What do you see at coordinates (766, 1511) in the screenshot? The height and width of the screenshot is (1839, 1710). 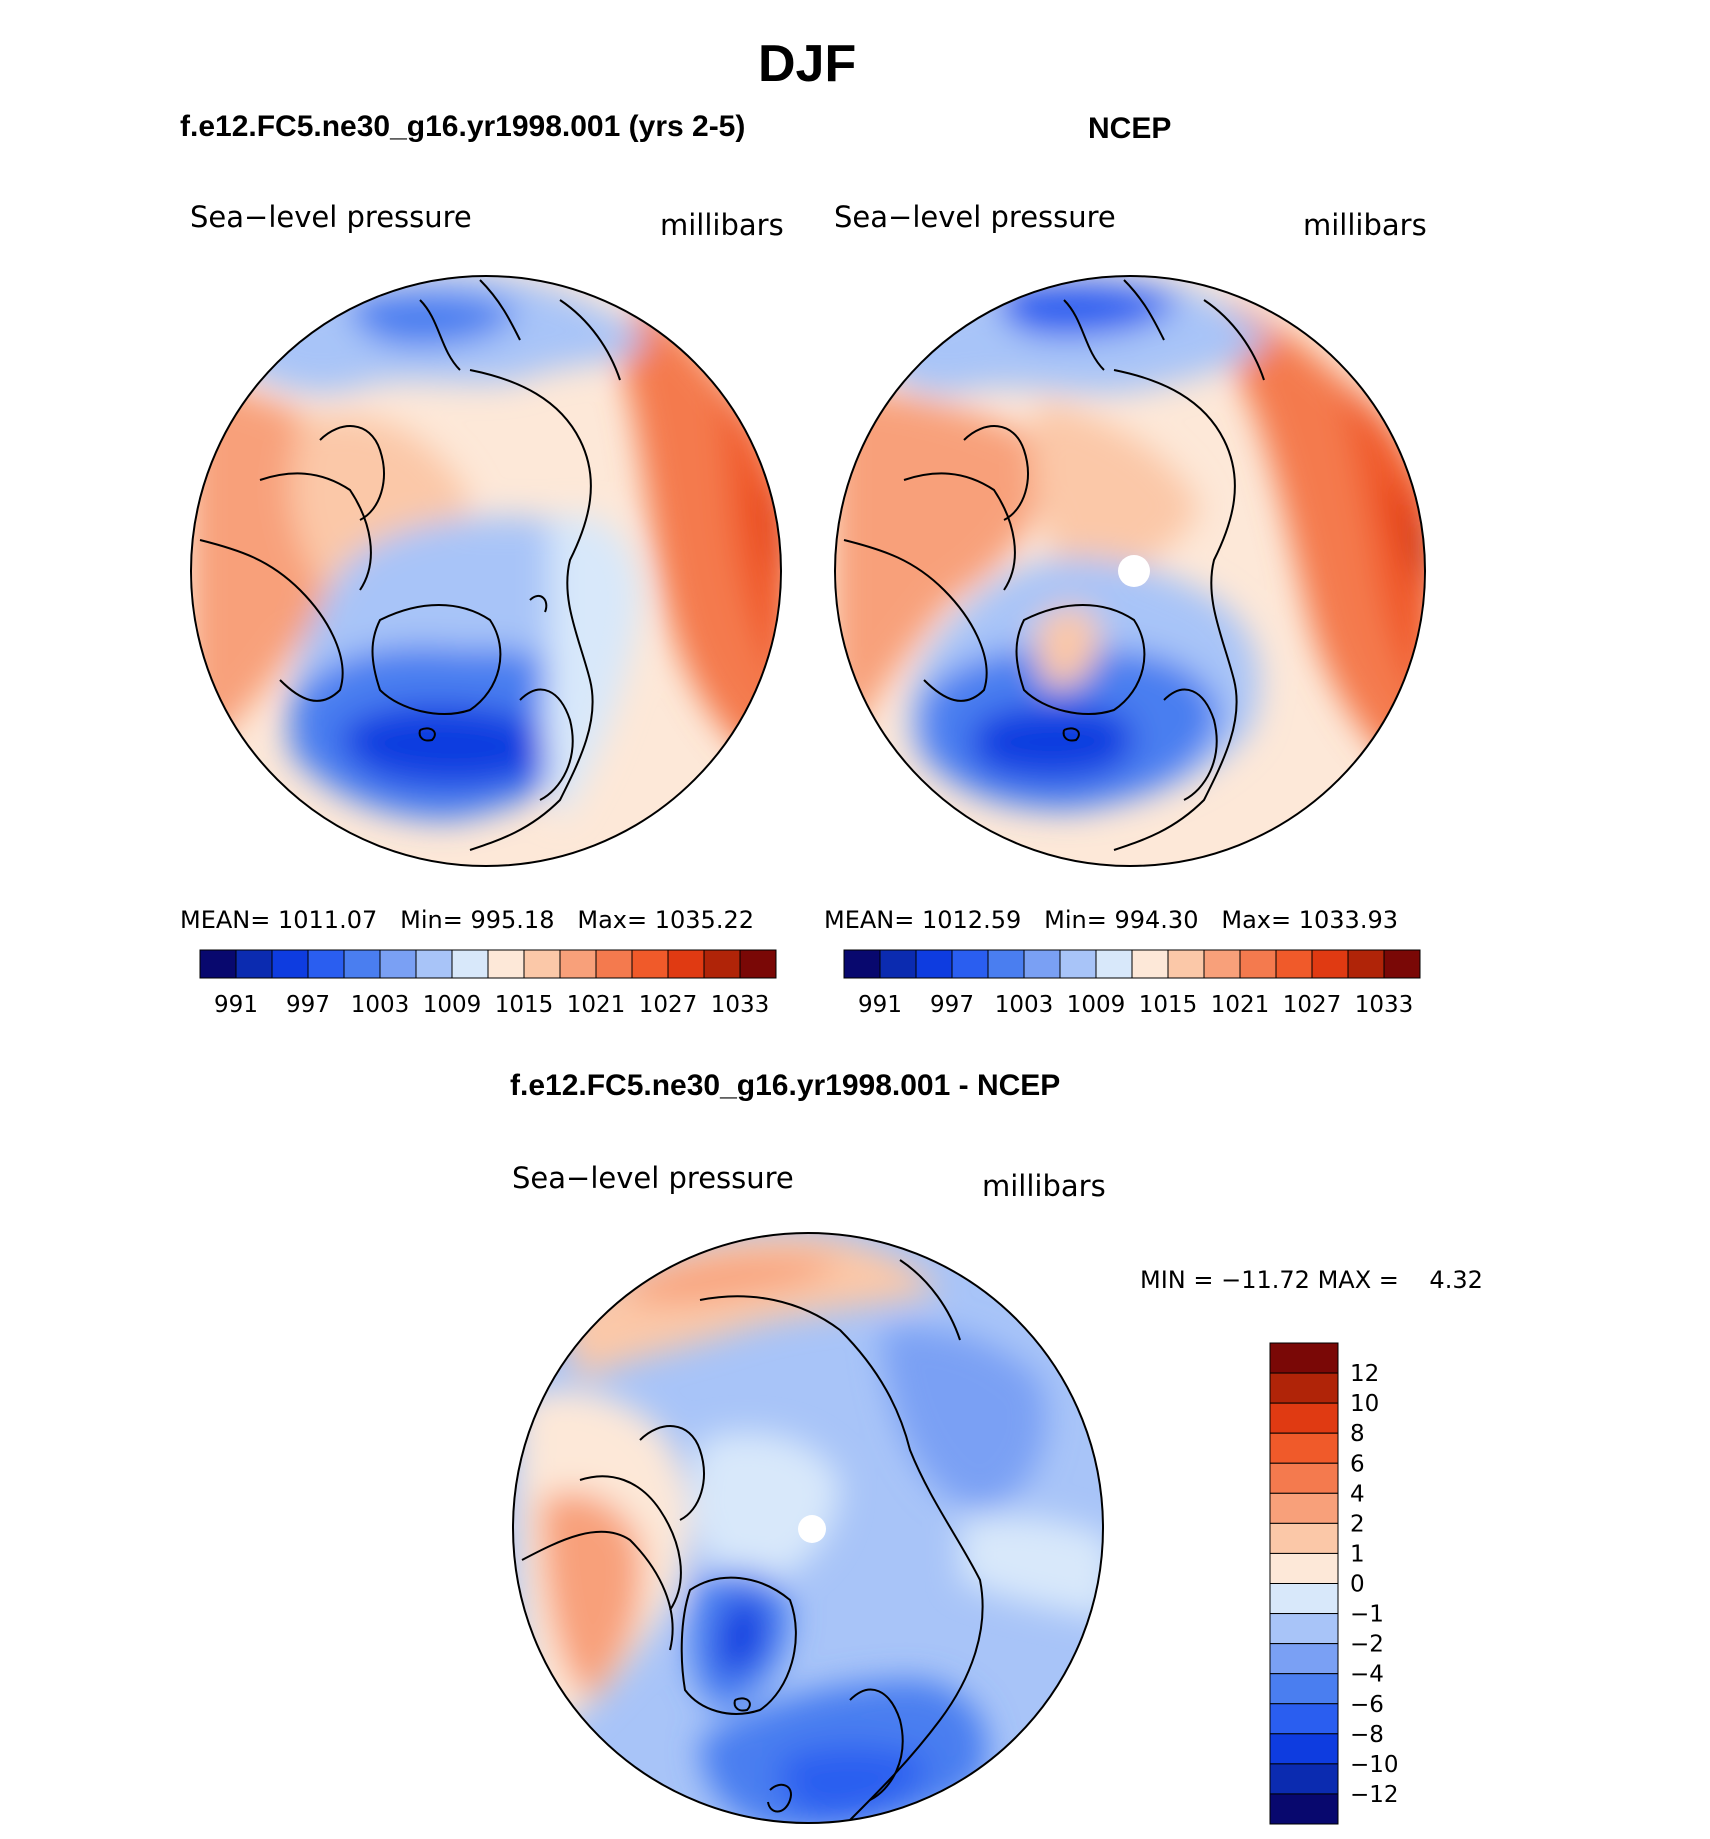 I see `field-lightblue-center` at bounding box center [766, 1511].